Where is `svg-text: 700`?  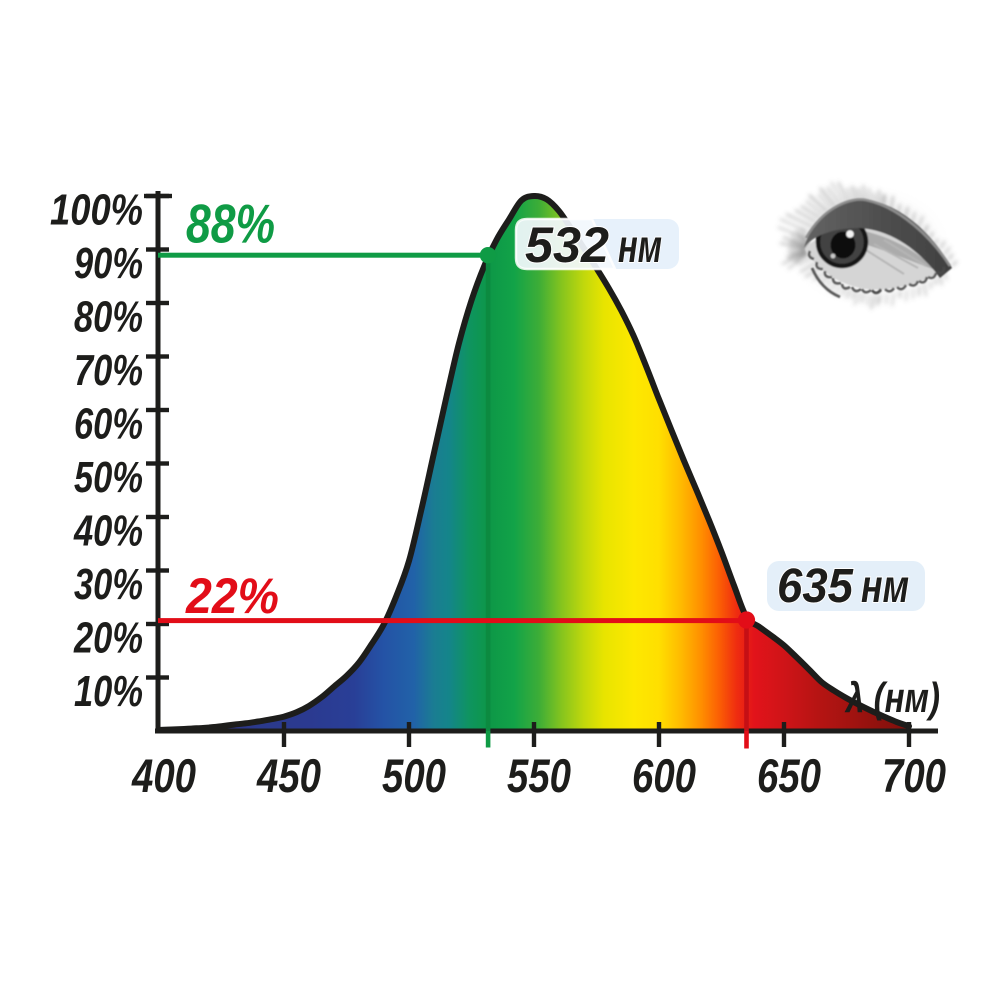
svg-text: 700 is located at coordinates (914, 775).